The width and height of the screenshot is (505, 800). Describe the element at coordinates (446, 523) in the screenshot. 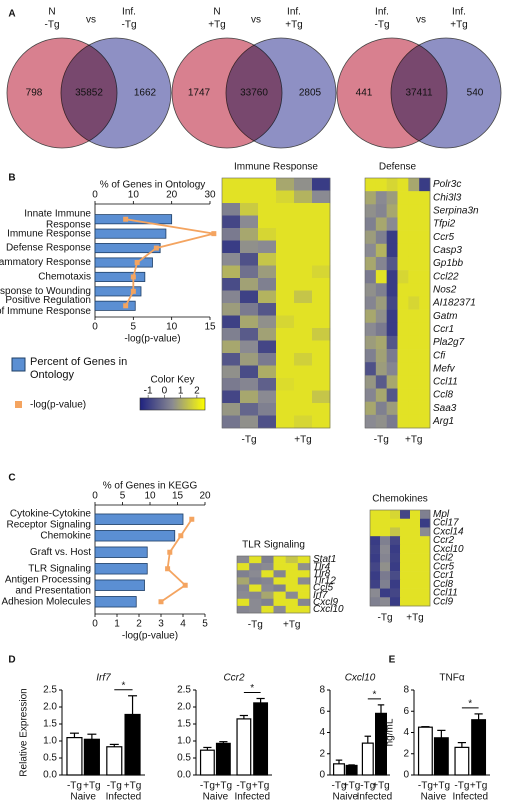

I see `row-label: Ccl17` at that location.